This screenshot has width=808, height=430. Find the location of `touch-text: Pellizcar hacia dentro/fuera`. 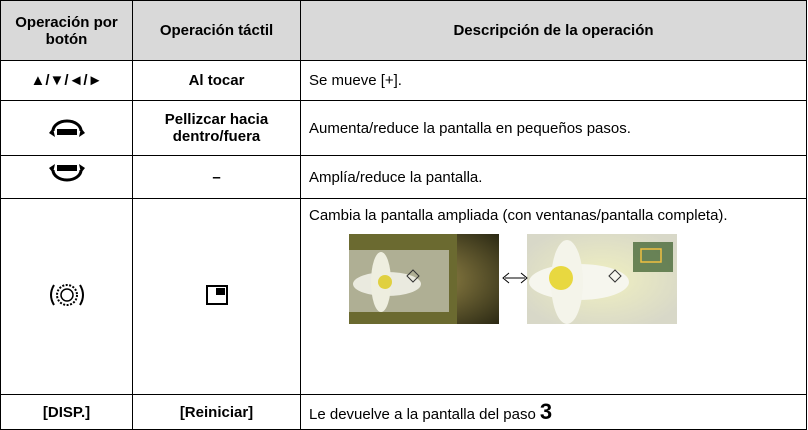

touch-text: Pellizcar hacia dentro/fuera is located at coordinates (216, 128).